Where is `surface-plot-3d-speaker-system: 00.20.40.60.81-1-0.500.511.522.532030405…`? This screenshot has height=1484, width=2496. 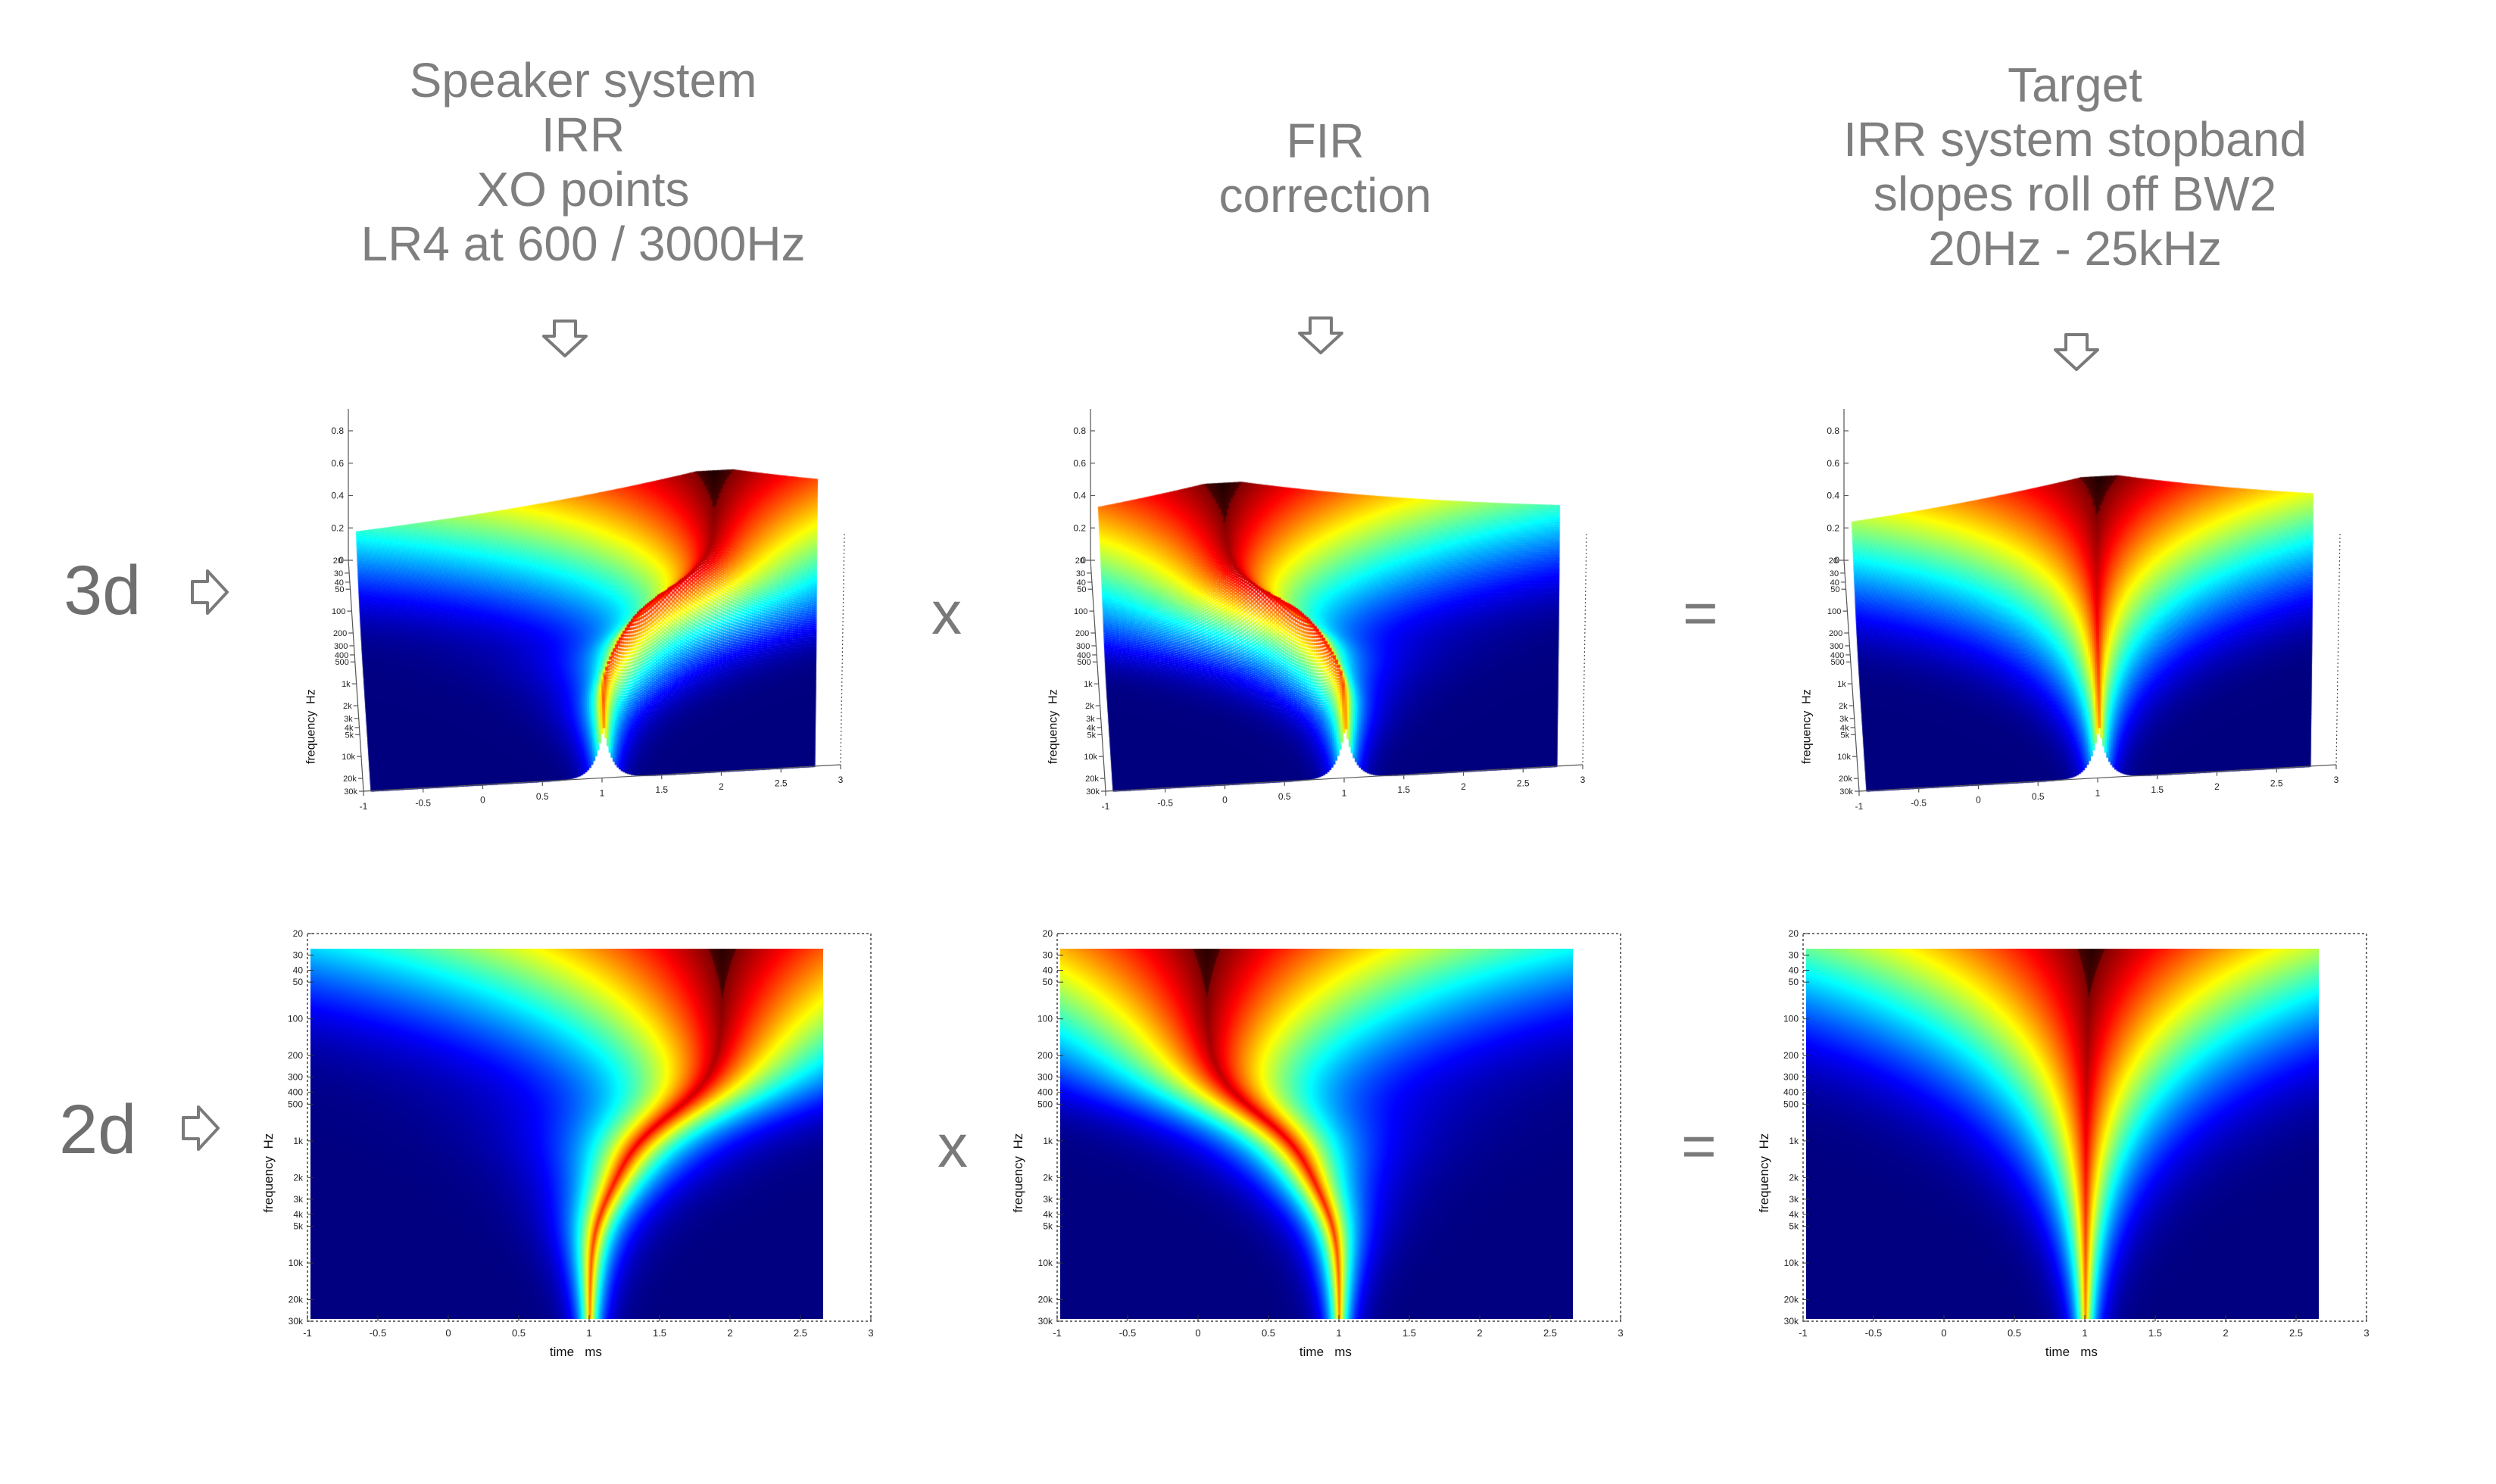
surface-plot-3d-speaker-system: 00.20.40.60.81-1-0.500.511.522.532030405… is located at coordinates (583, 621).